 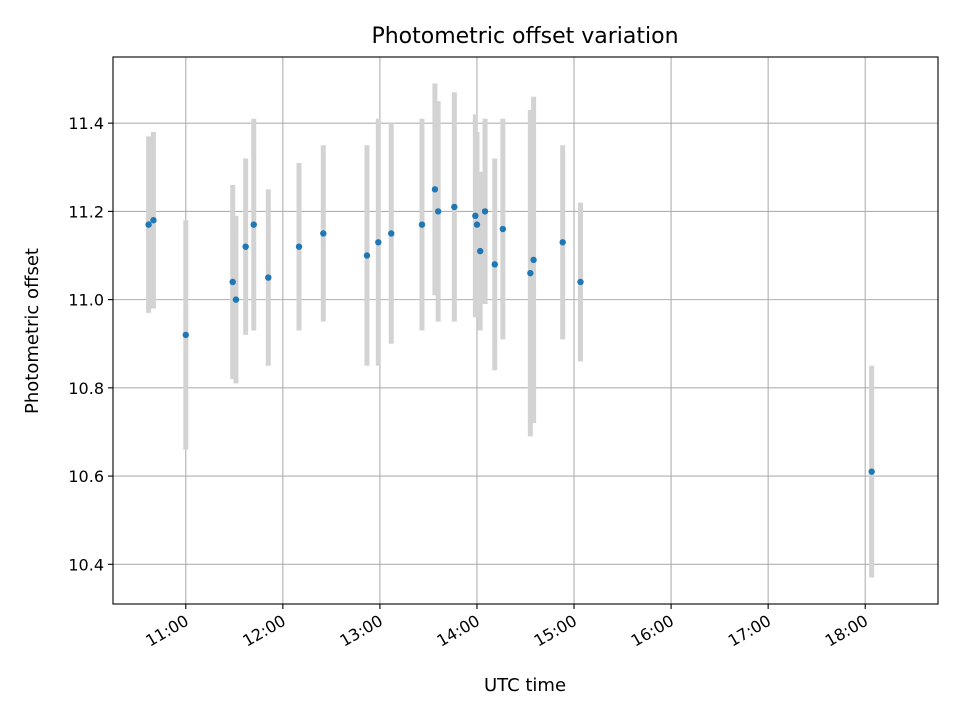 What do you see at coordinates (86, 388) in the screenshot?
I see `y-tick-label: 10.8` at bounding box center [86, 388].